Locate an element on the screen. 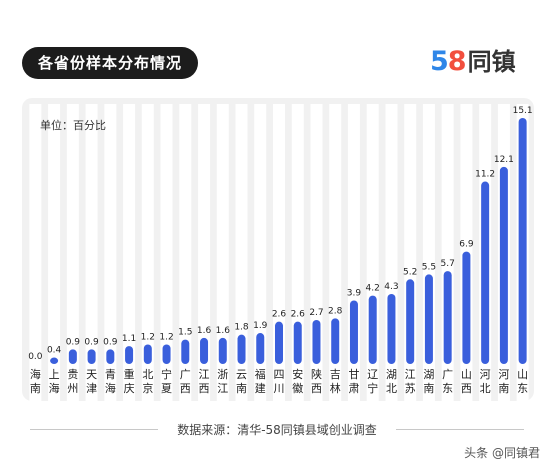 The image size is (554, 467). category-label: 宁 is located at coordinates (166, 374).